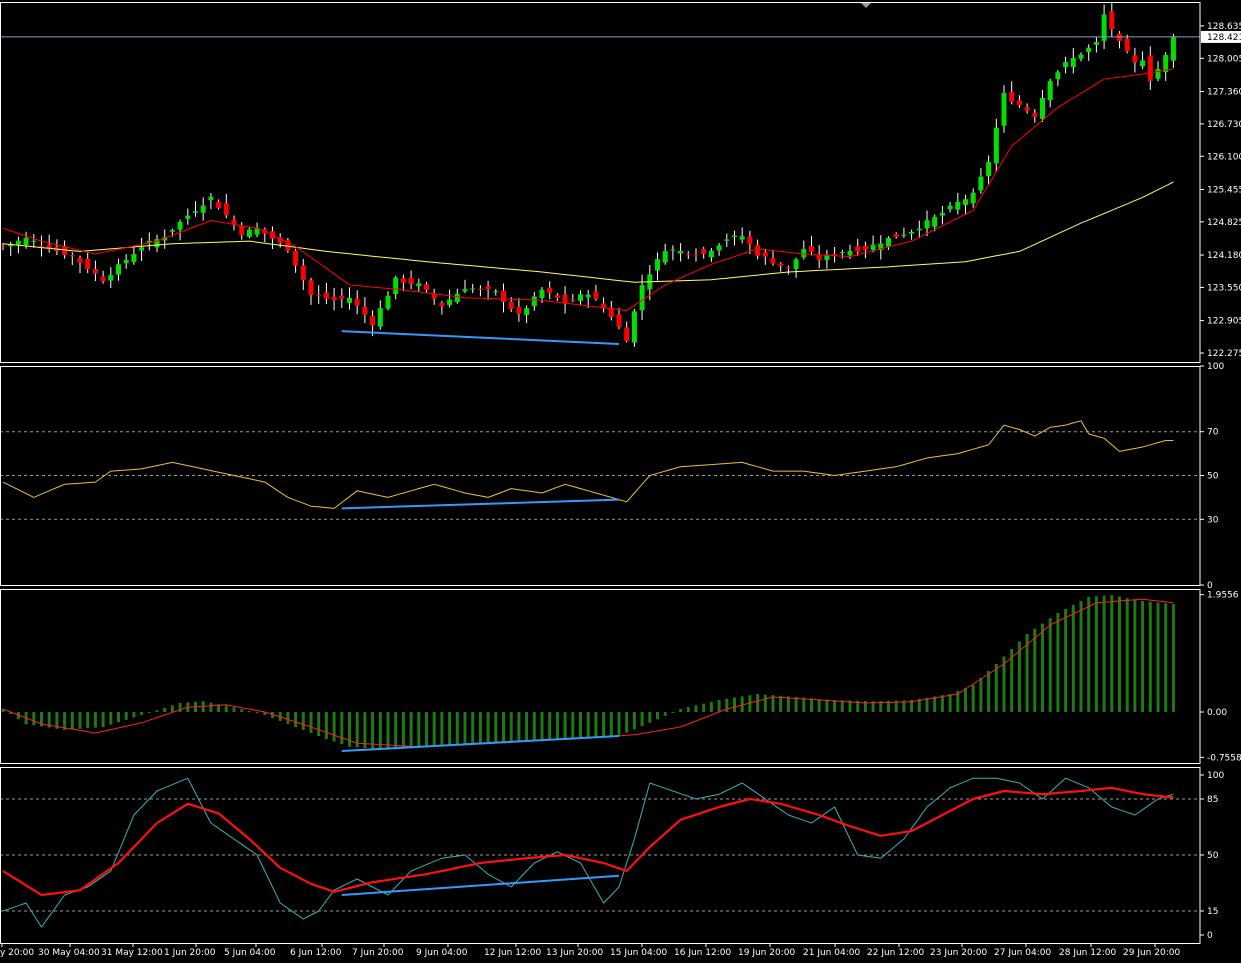 This screenshot has width=1241, height=963. What do you see at coordinates (702, 953) in the screenshot?
I see `time-tick-label: 16 Jun 12:00` at bounding box center [702, 953].